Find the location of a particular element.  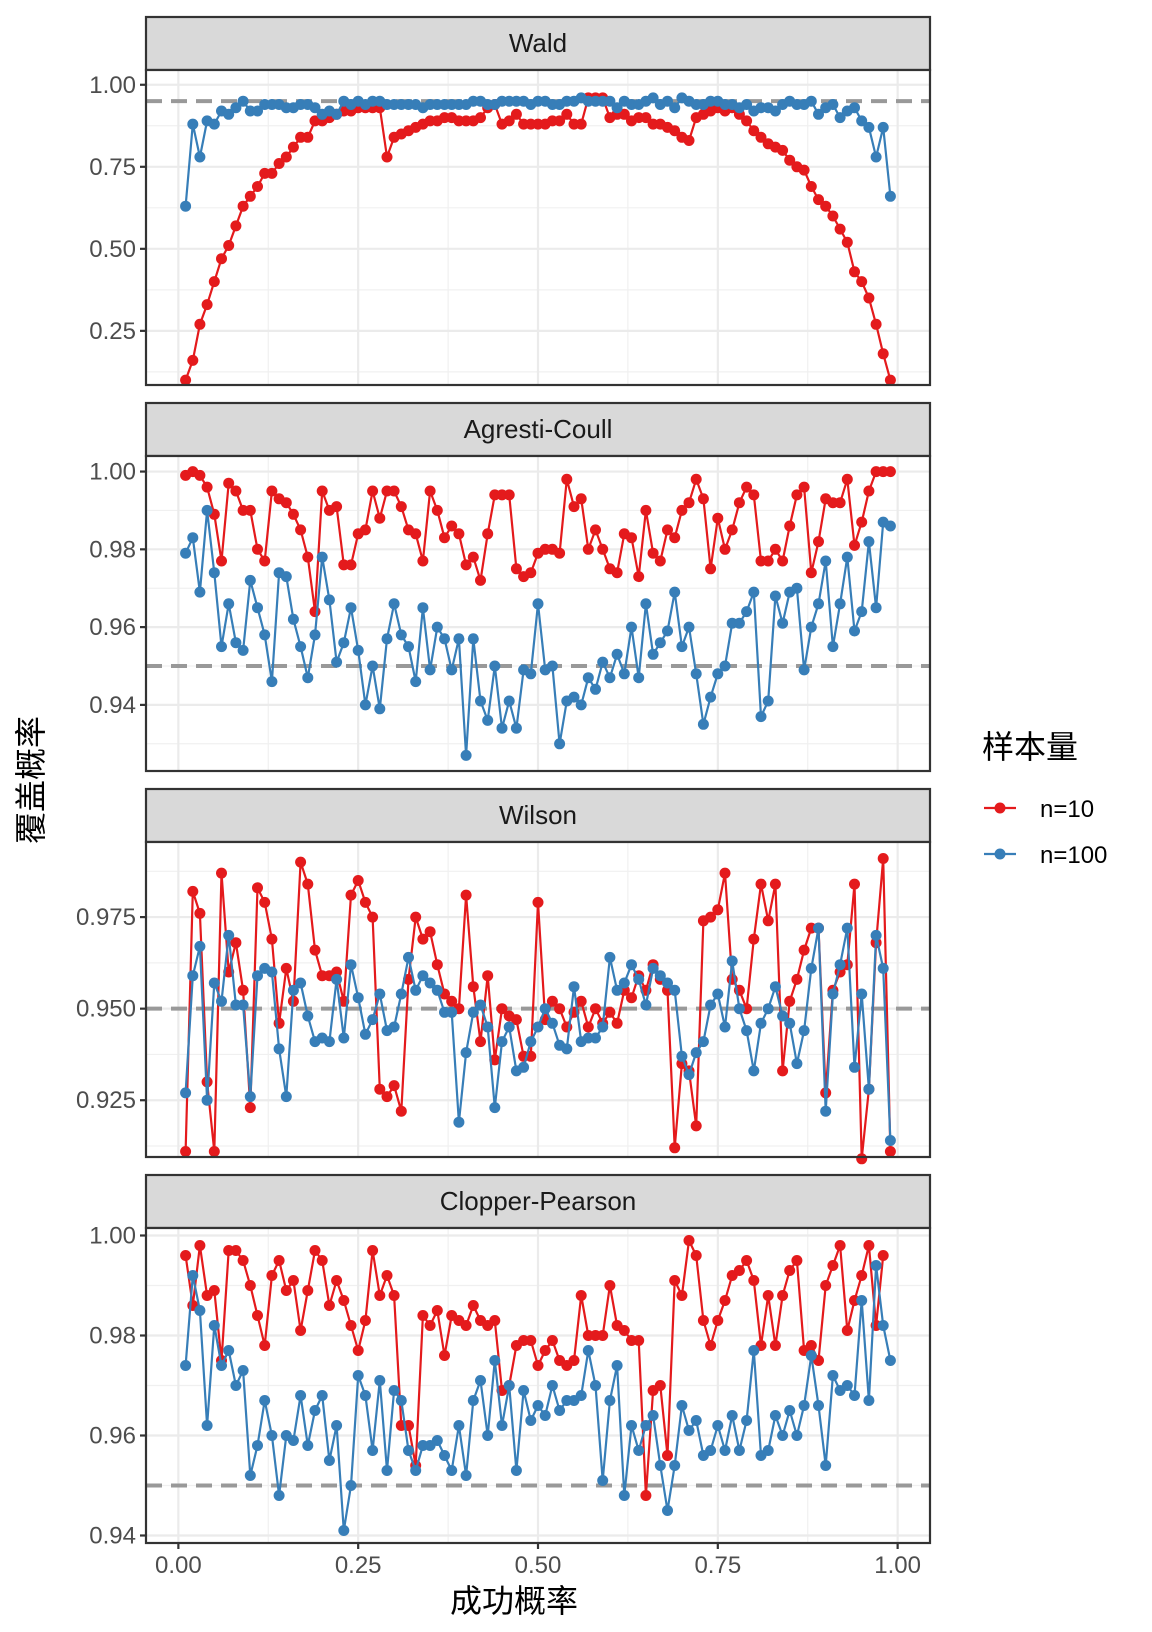

y-tick-label: 0.75 is located at coordinates (112, 167).